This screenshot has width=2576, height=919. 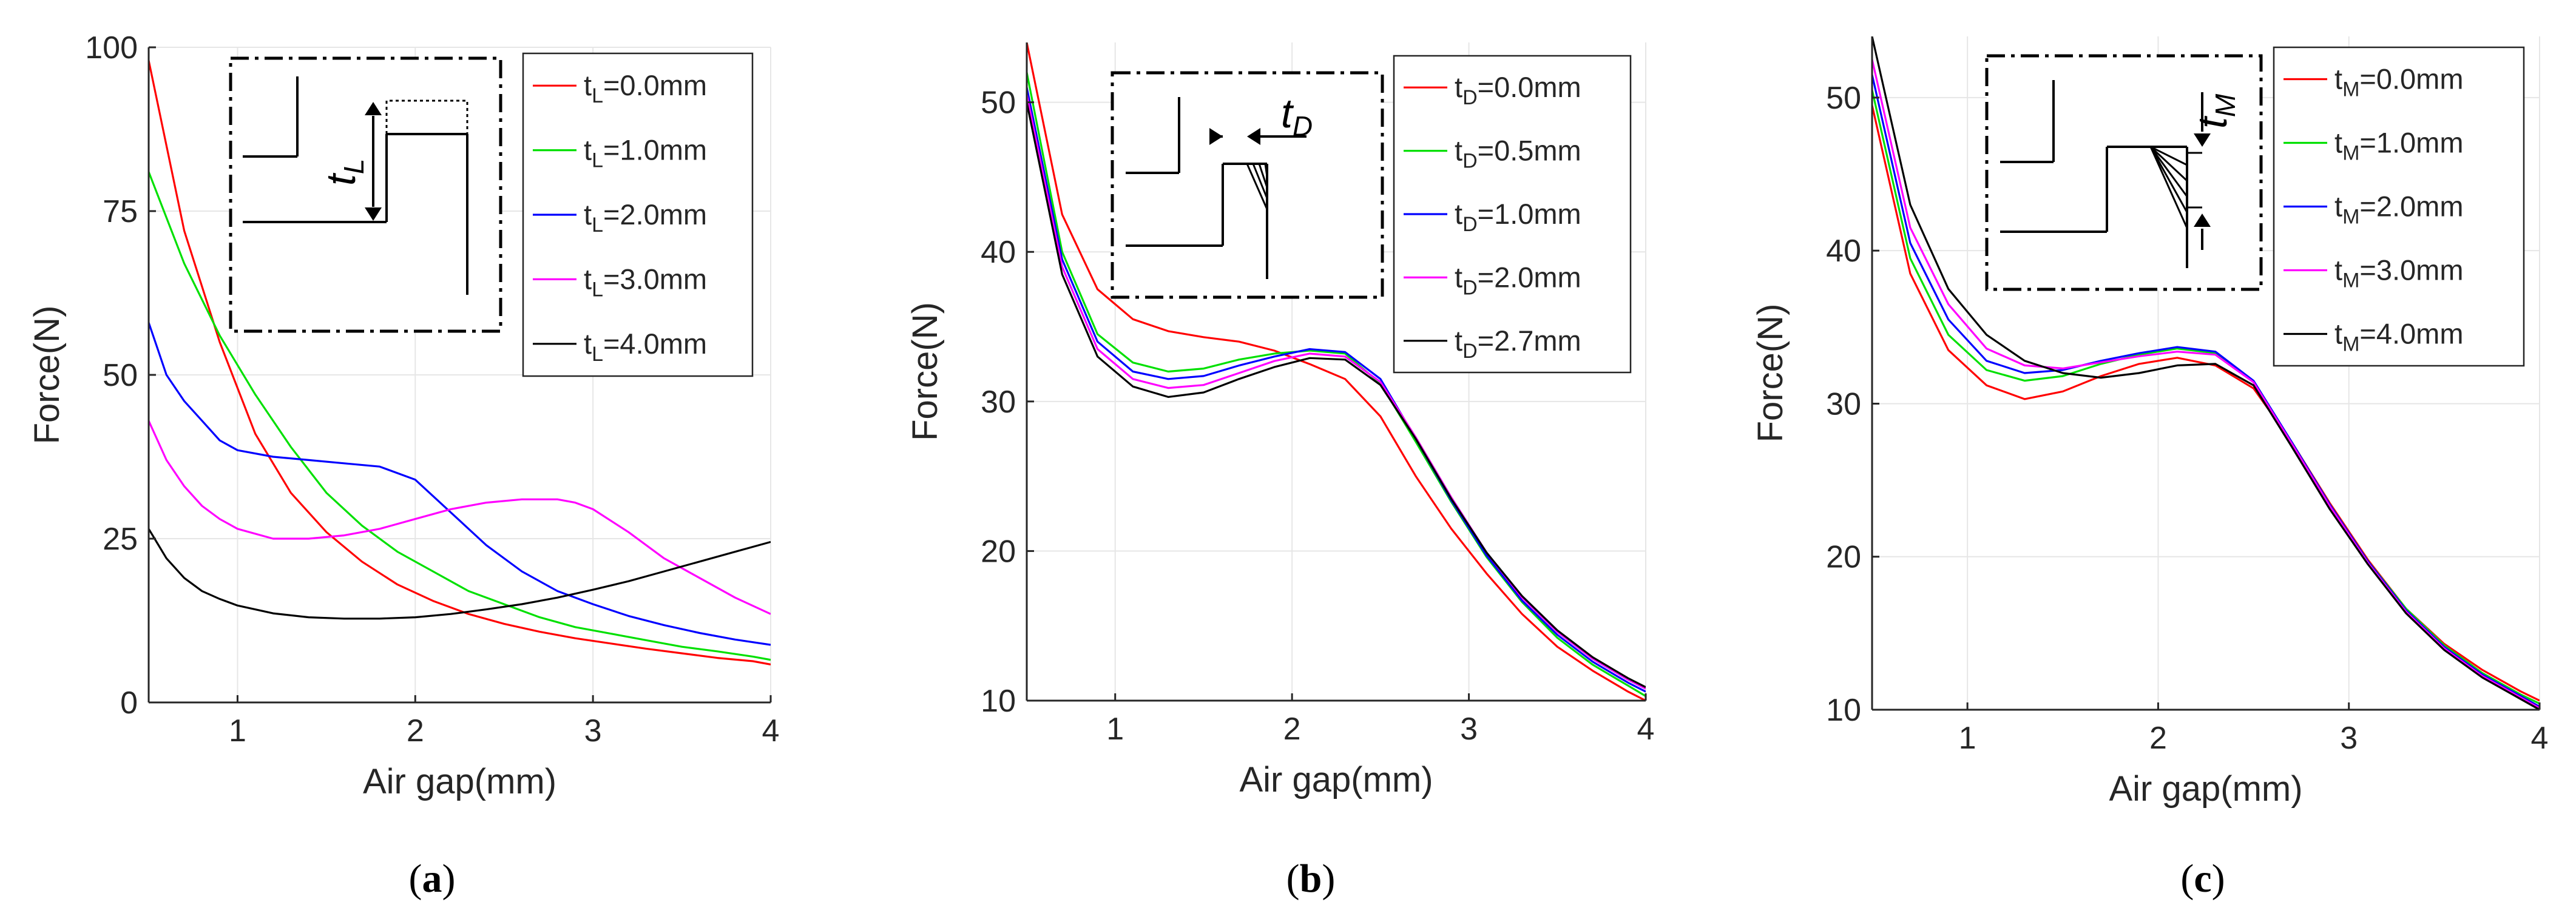 I want to click on inset-symbol: t, so click(x=341, y=179).